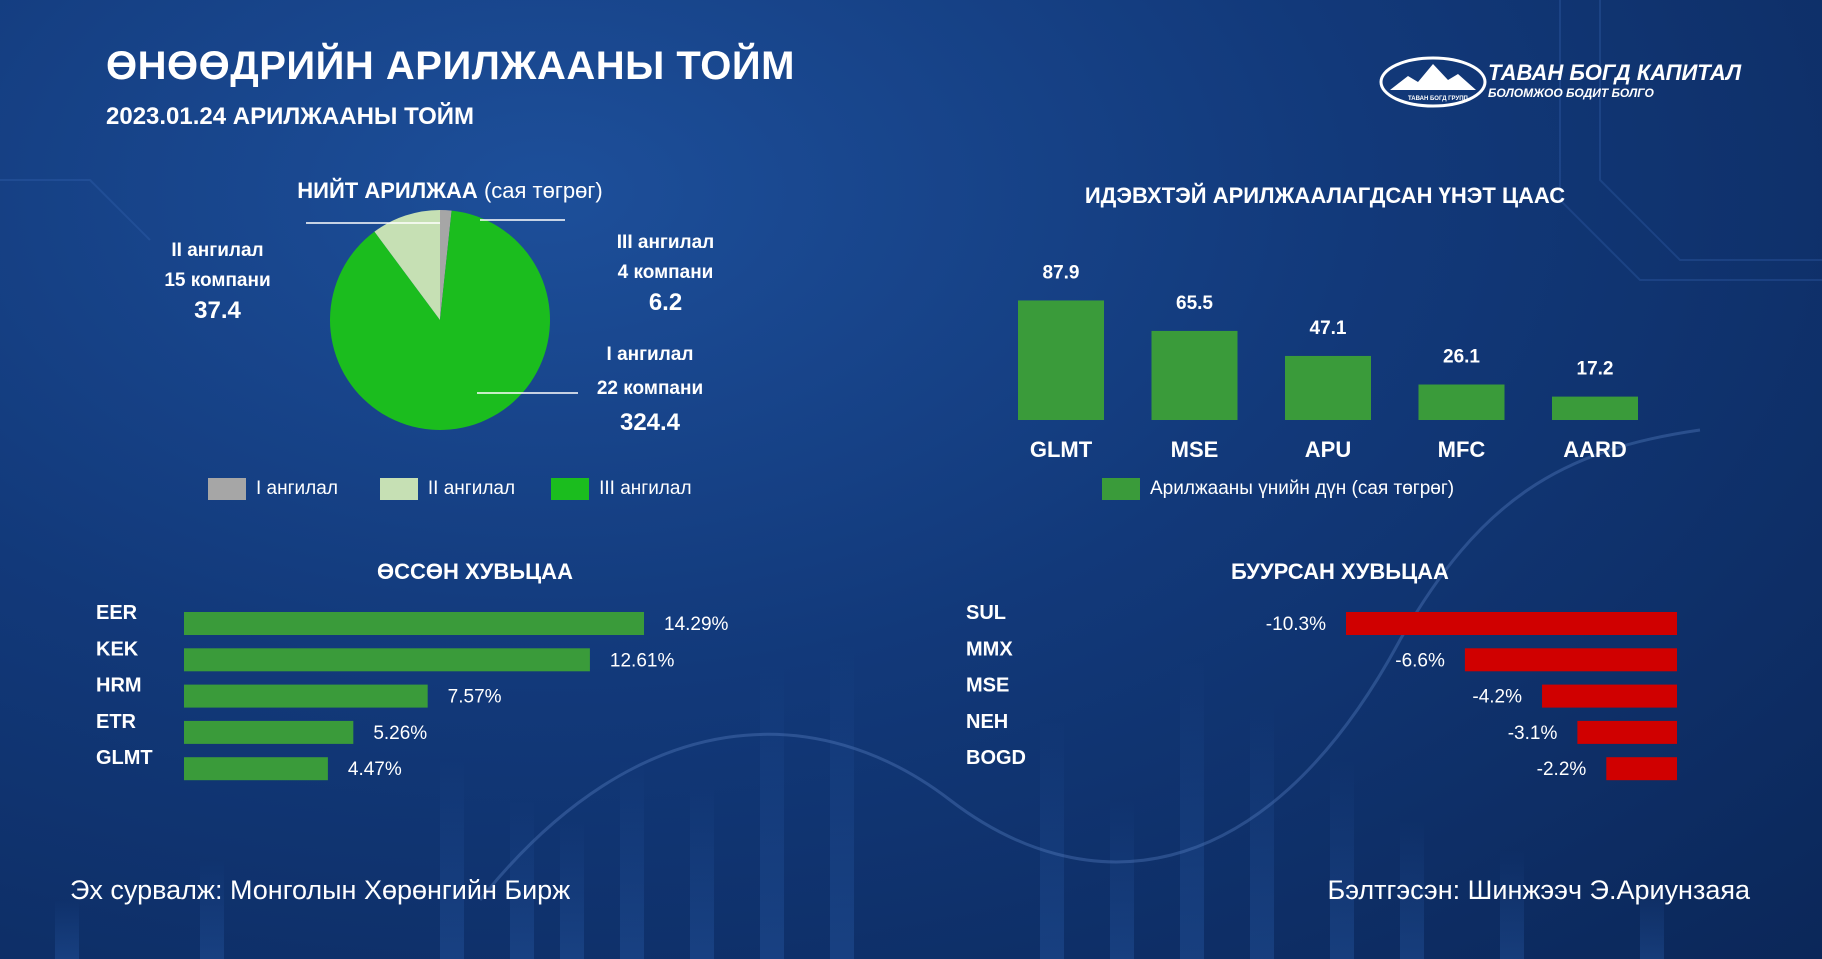  What do you see at coordinates (471, 488) in the screenshot?
I see `legend-label-tier2: II ангилал` at bounding box center [471, 488].